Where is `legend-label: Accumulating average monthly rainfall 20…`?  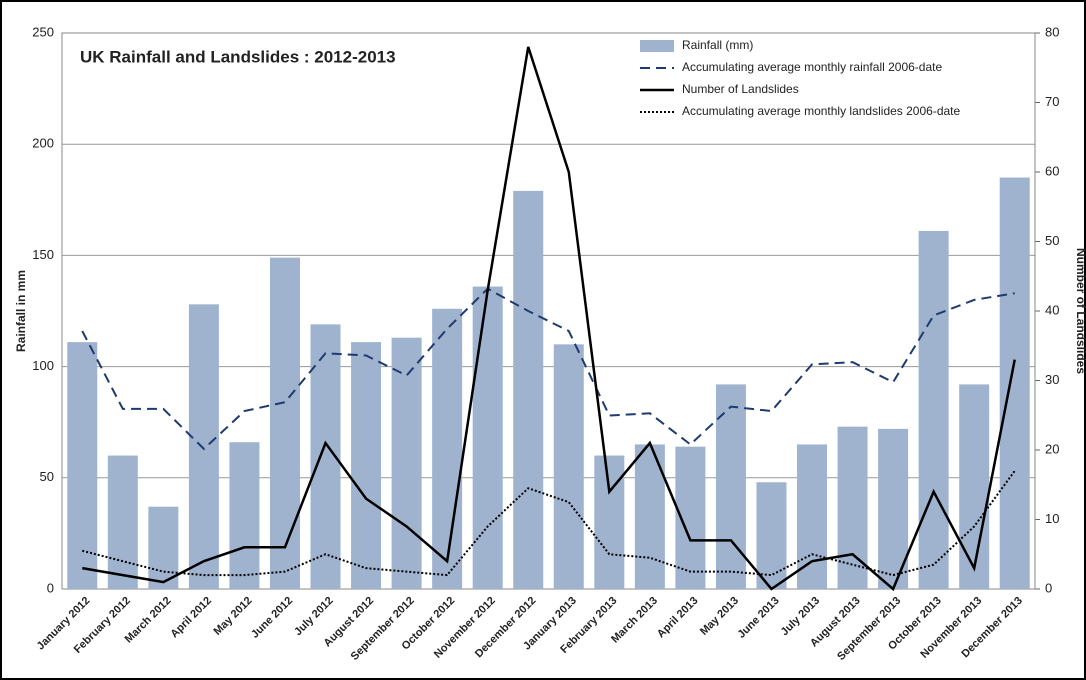
legend-label: Accumulating average monthly rainfall 20… is located at coordinates (812, 67).